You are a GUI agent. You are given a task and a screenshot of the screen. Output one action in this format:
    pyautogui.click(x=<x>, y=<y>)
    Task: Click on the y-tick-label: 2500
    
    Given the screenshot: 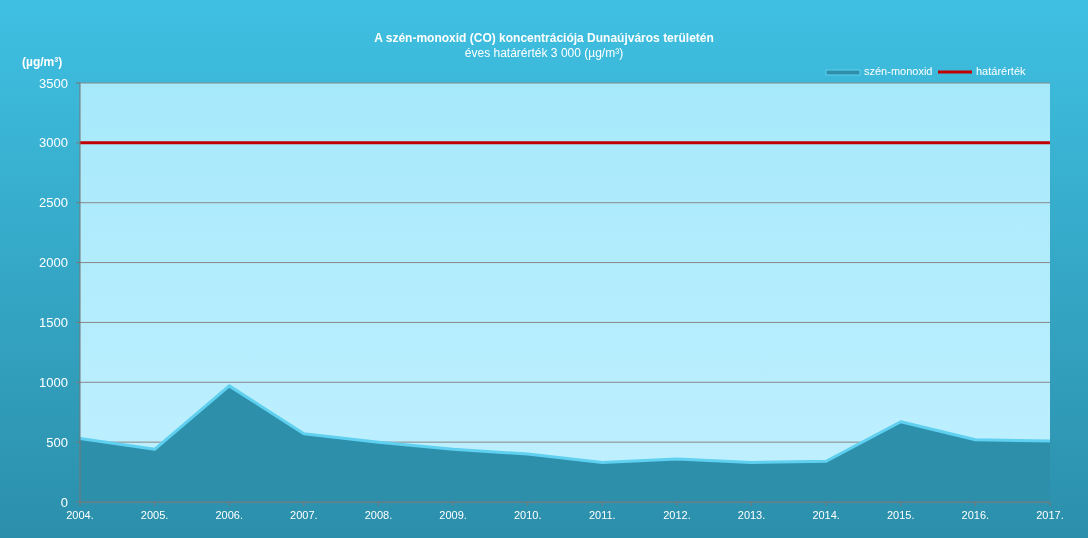 What is the action you would take?
    pyautogui.click(x=53, y=203)
    